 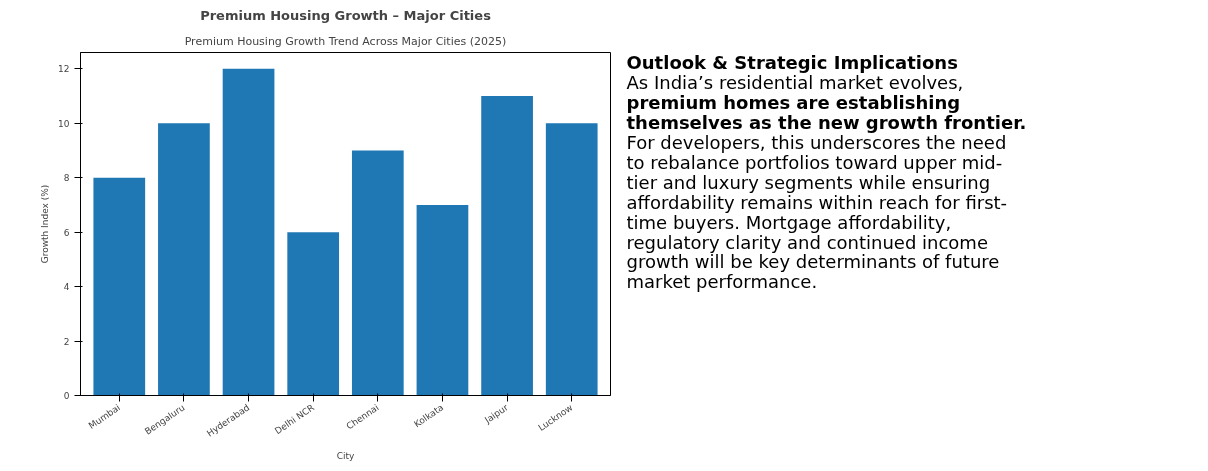 I want to click on chart-title: Premium Housing Growth – Major Cities, so click(x=346, y=15).